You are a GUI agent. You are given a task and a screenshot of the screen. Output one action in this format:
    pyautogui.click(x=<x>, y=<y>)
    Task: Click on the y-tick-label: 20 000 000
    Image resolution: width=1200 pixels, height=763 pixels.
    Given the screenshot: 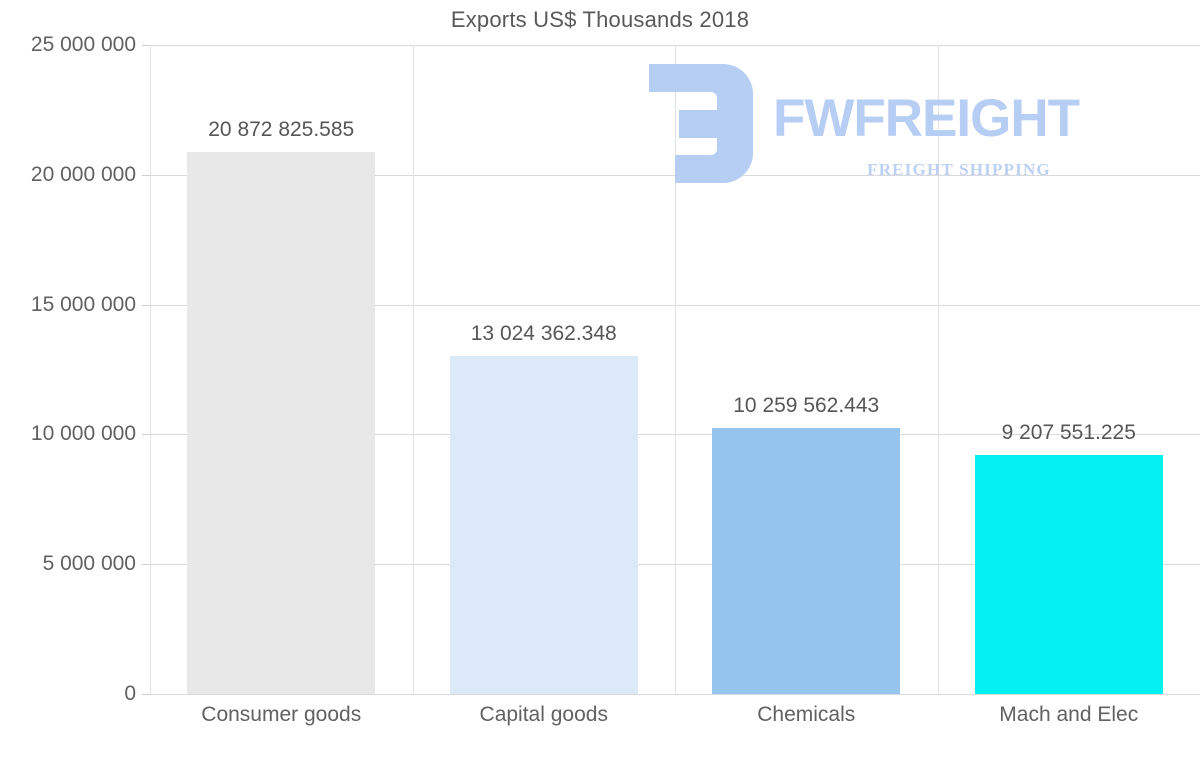 What is the action you would take?
    pyautogui.click(x=83, y=174)
    